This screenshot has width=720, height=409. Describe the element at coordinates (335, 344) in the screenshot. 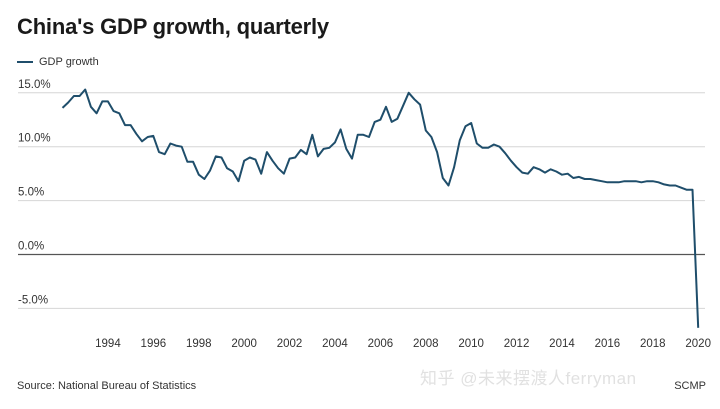

I see `x-tick-label: 2004` at that location.